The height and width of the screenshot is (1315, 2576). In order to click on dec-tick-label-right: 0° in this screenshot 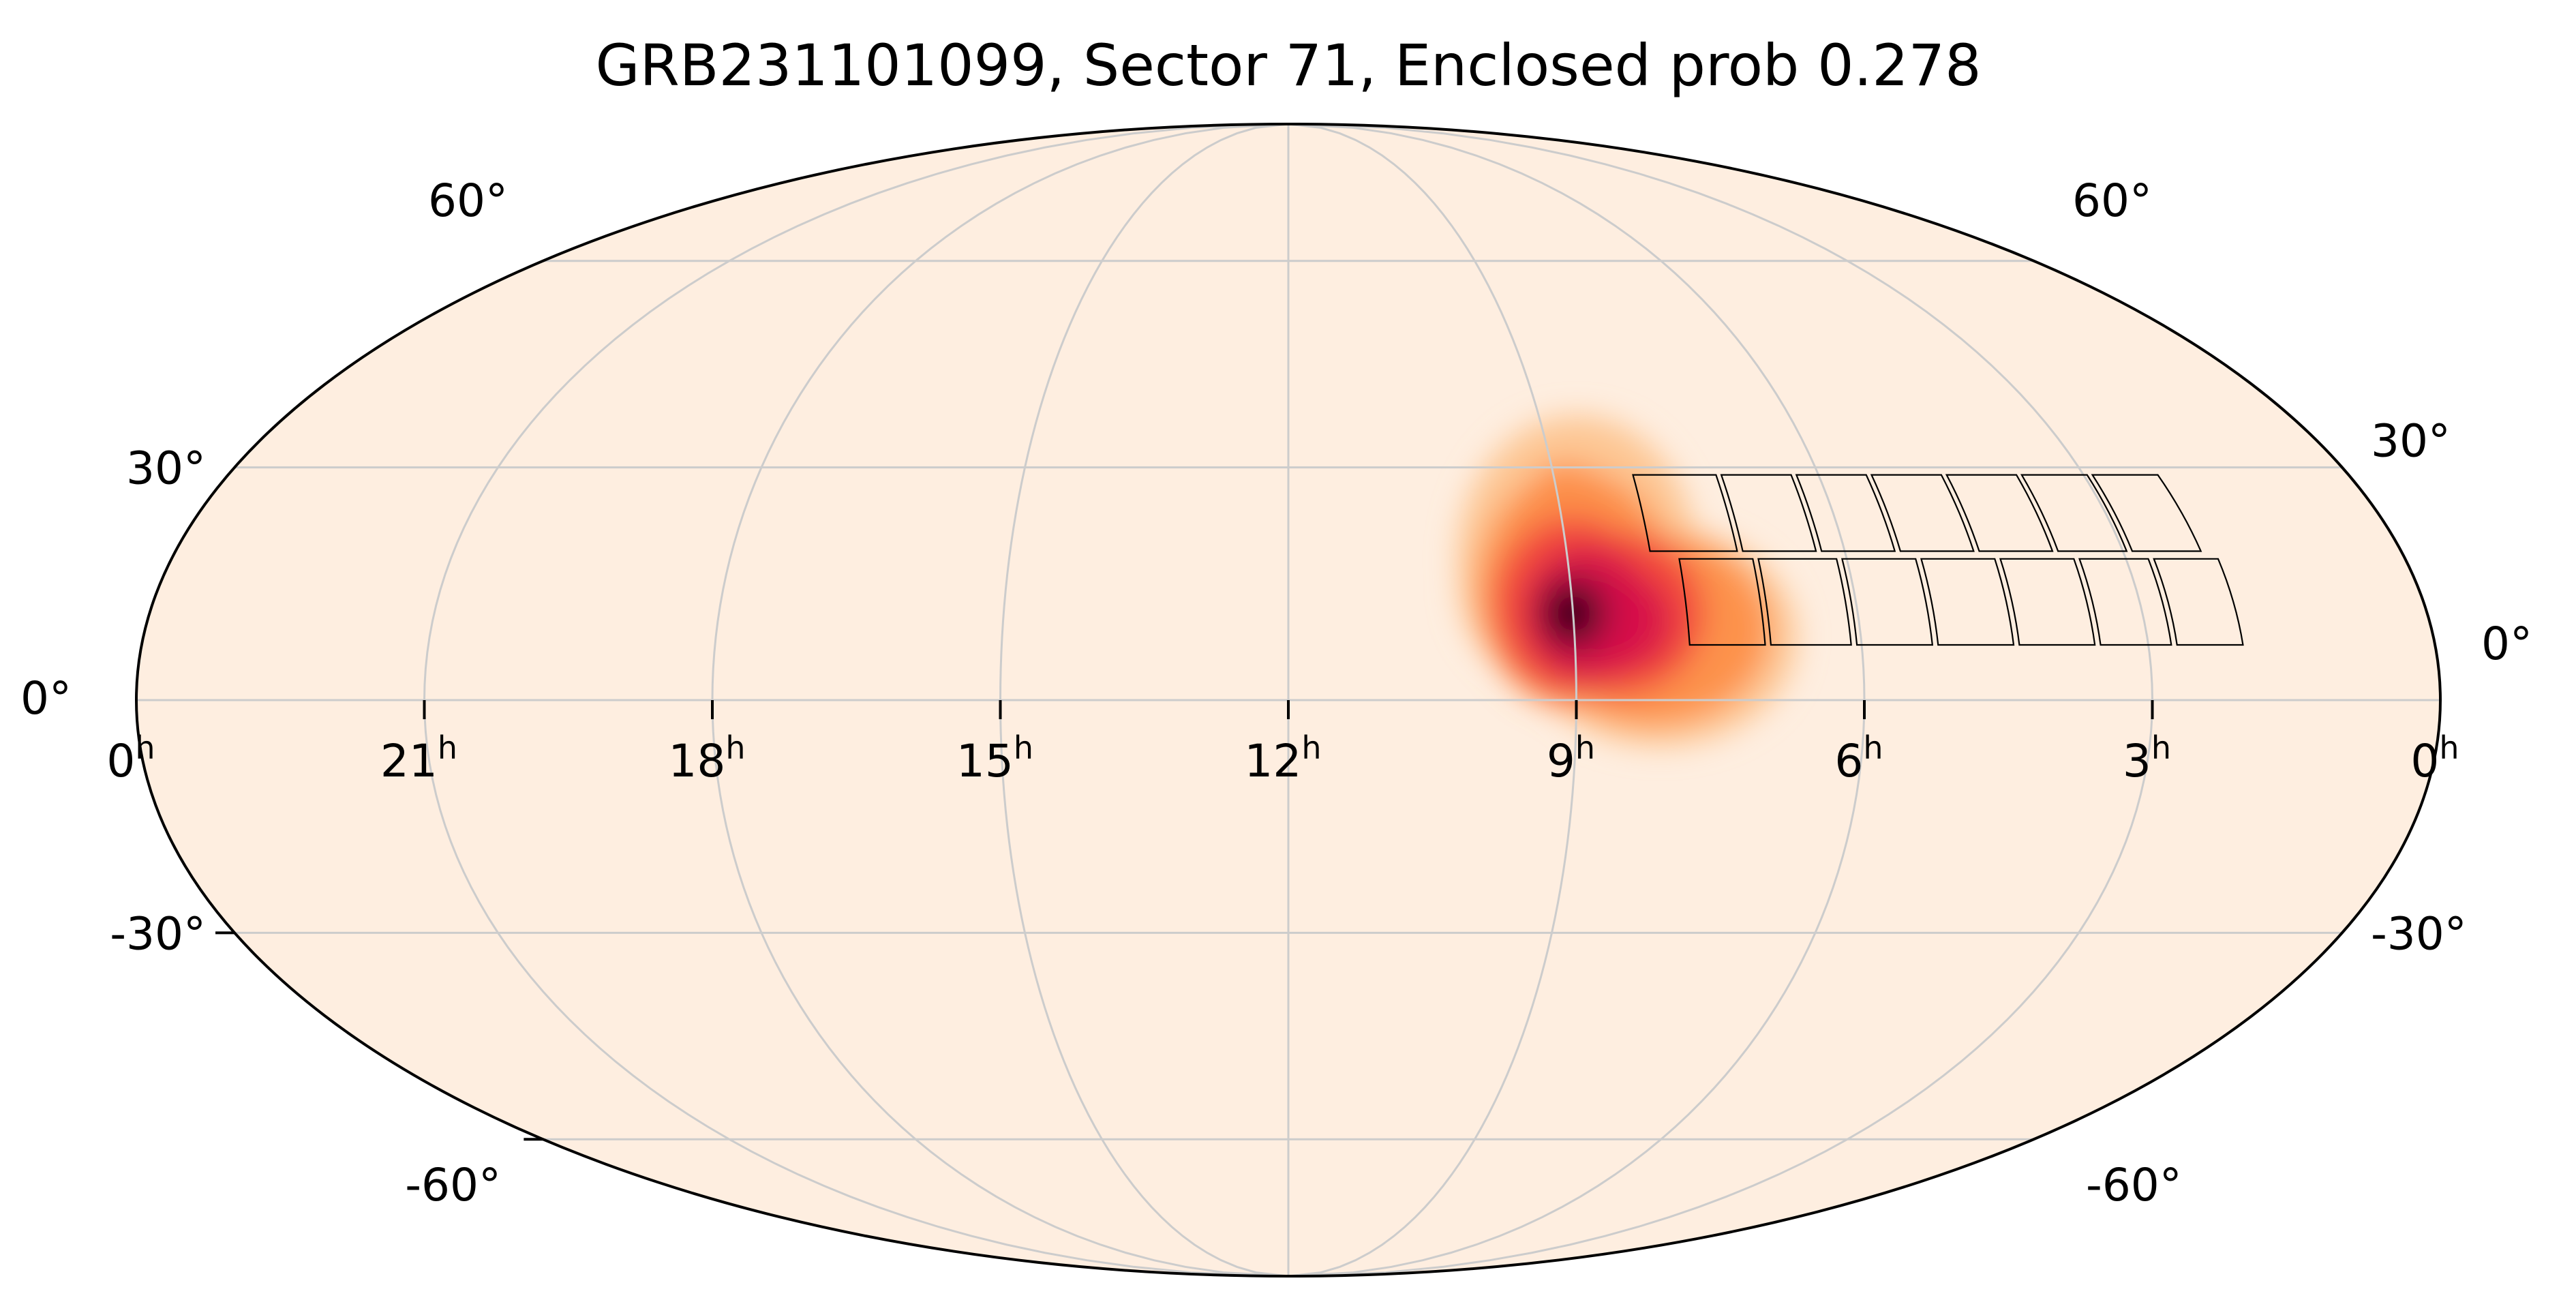, I will do `click(2506, 644)`.